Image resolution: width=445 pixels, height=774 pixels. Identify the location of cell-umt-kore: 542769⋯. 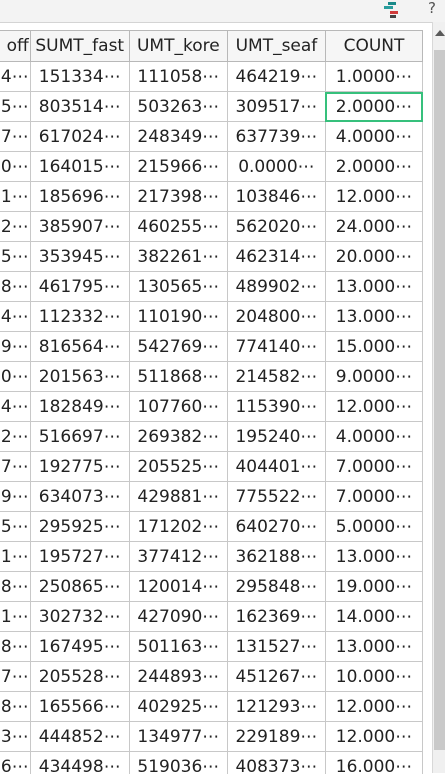
(178, 347).